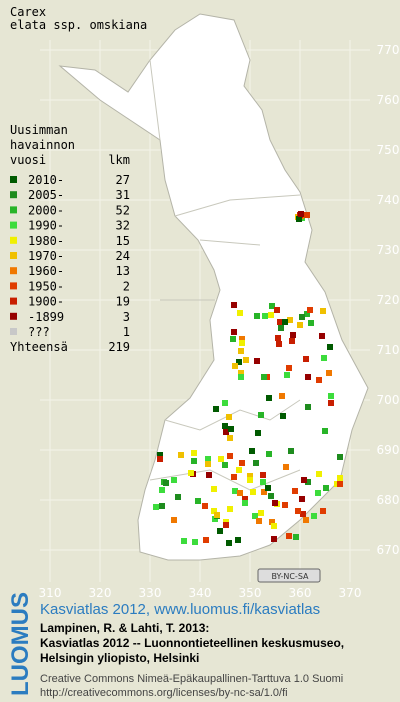  I want to click on grid-label: 700, so click(388, 400).